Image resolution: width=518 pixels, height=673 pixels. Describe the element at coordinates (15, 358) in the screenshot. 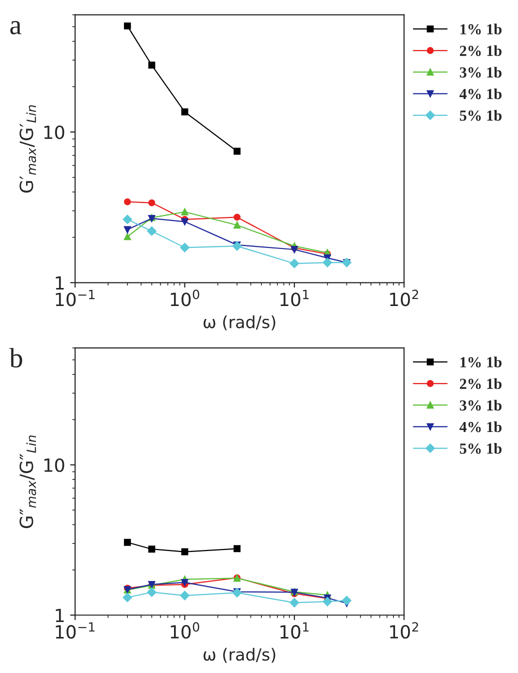

I see `chart-title: b` at that location.